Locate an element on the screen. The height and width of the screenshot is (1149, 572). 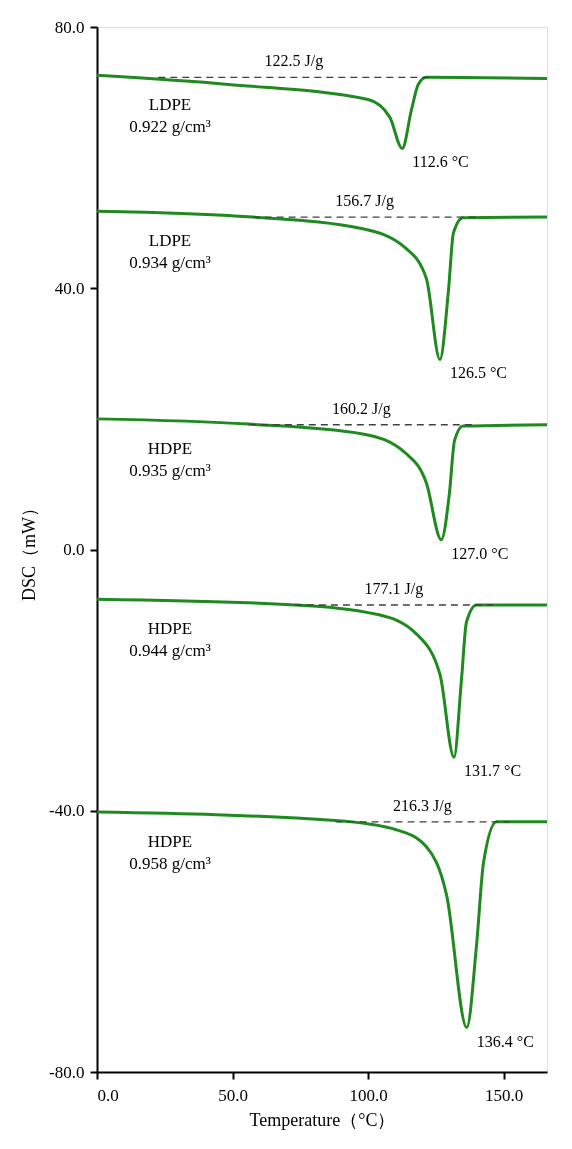
annotation: 177.1 J/g is located at coordinates (394, 589).